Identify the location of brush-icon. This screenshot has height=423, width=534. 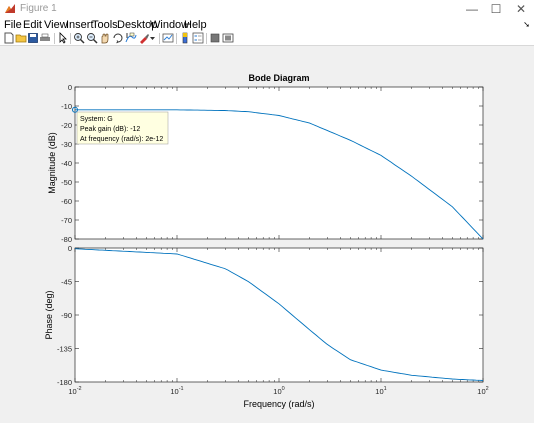
(144, 38).